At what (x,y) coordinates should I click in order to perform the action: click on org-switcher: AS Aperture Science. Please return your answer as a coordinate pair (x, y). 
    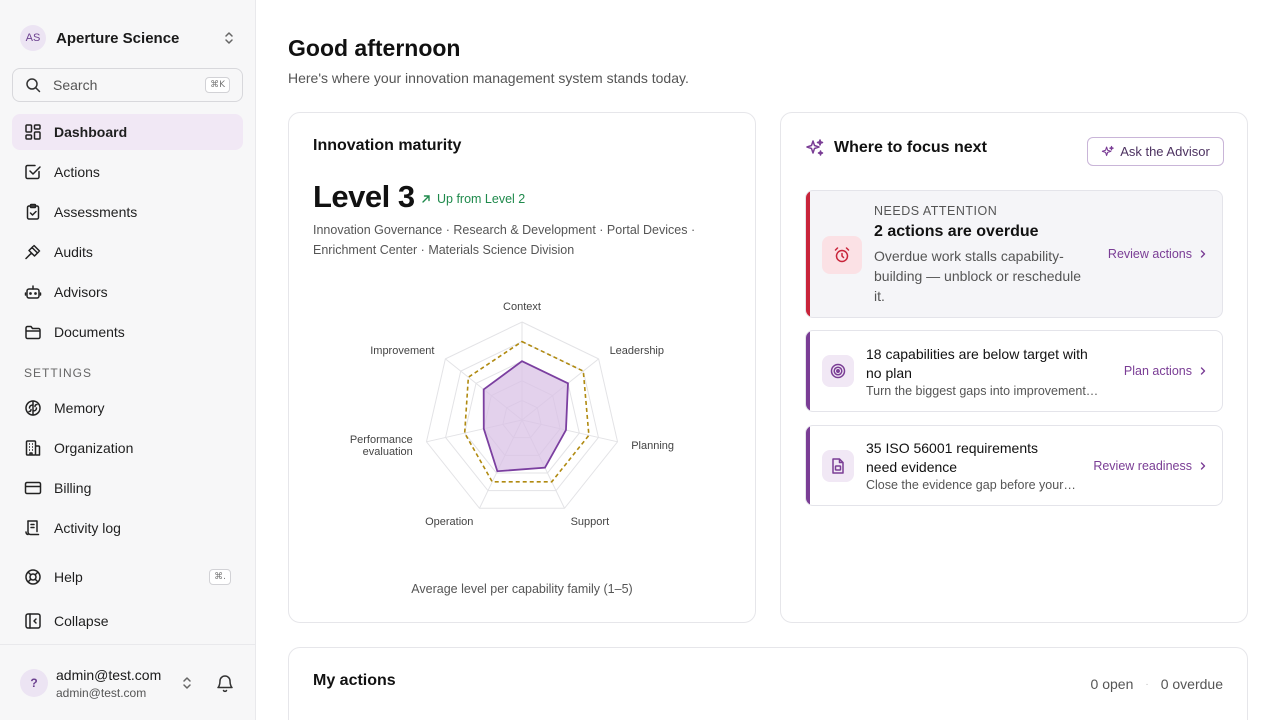
    Looking at the image, I should click on (128, 38).